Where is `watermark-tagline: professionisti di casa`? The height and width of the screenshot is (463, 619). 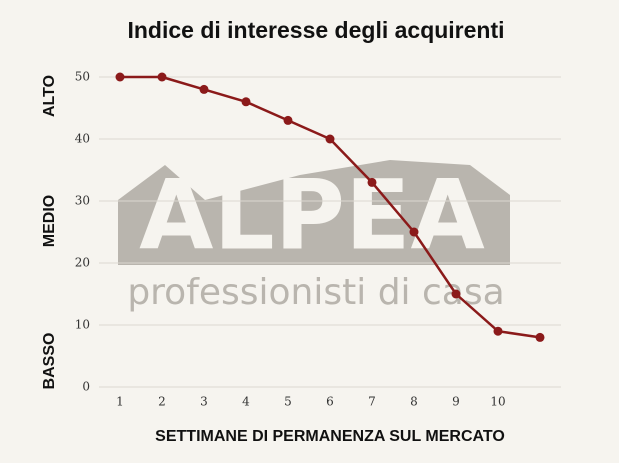 watermark-tagline: professionisti di casa is located at coordinates (315, 292).